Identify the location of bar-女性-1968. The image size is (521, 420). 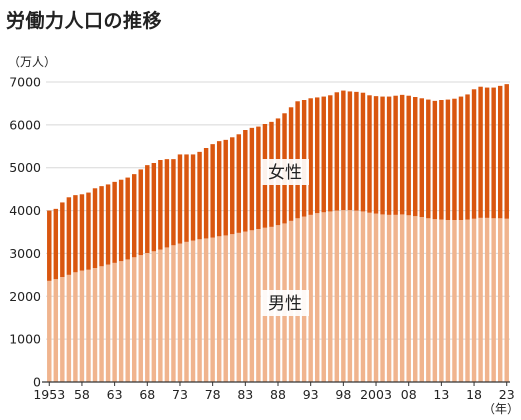
(147, 209).